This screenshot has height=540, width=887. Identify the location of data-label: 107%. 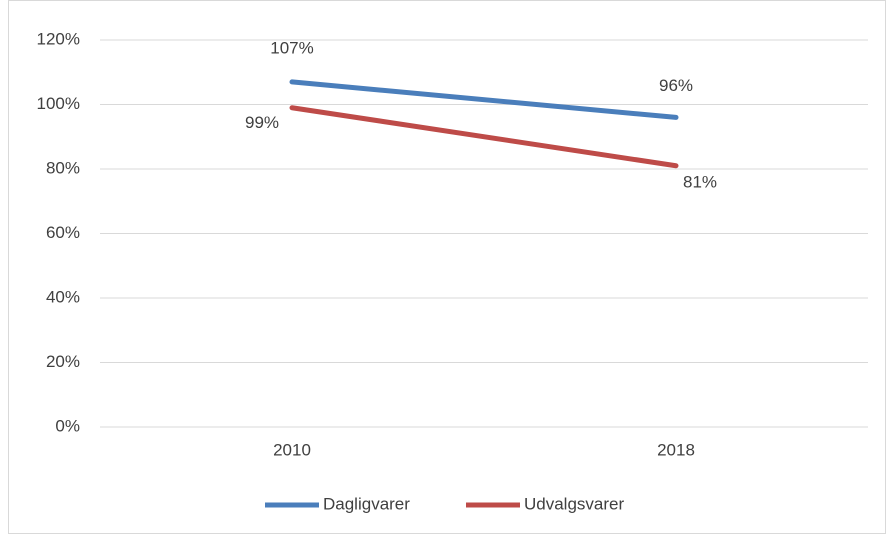
(291, 47).